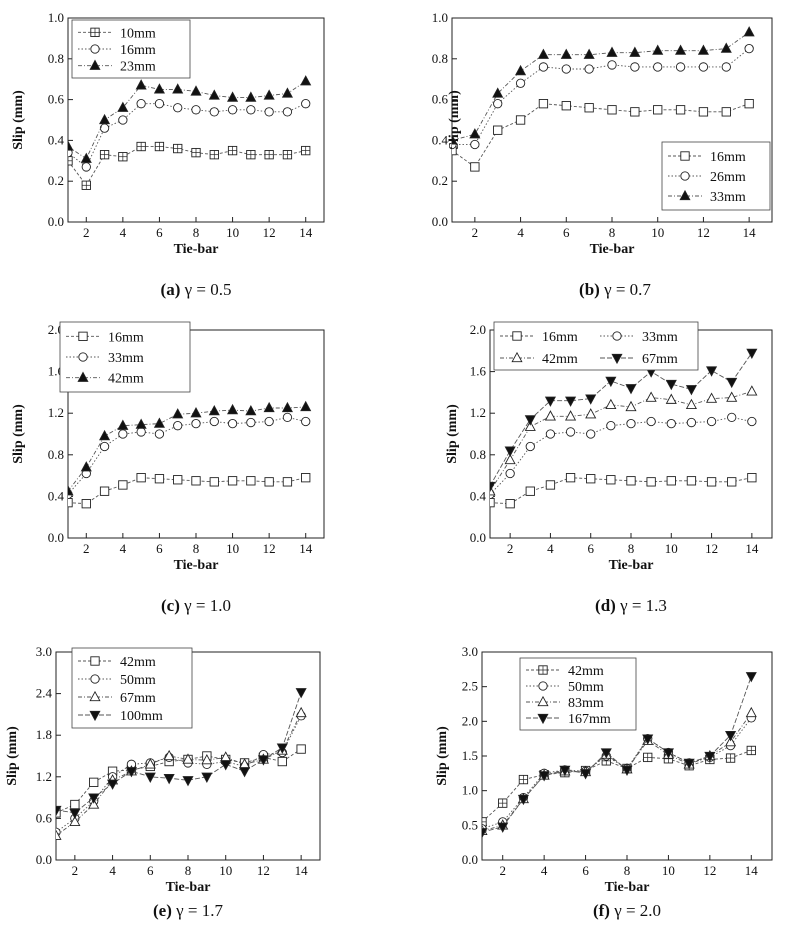 The width and height of the screenshot is (786, 940). What do you see at coordinates (631, 605) in the screenshot?
I see `panel-caption: (d) γ = 1.3` at bounding box center [631, 605].